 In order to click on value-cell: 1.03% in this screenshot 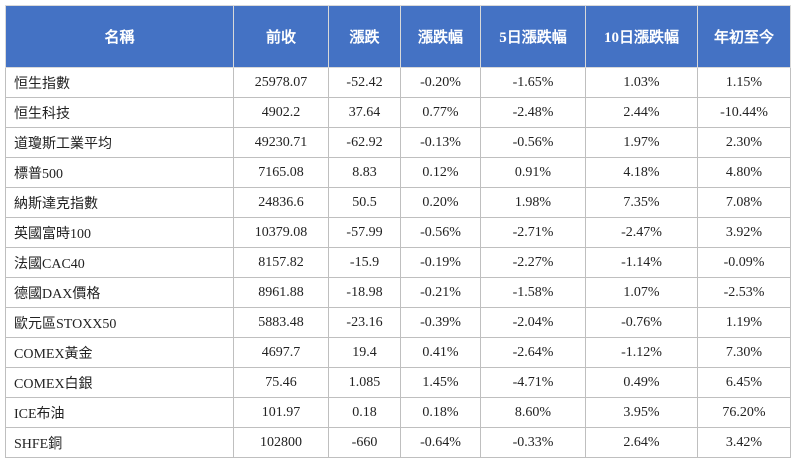, I will do `click(641, 82)`.